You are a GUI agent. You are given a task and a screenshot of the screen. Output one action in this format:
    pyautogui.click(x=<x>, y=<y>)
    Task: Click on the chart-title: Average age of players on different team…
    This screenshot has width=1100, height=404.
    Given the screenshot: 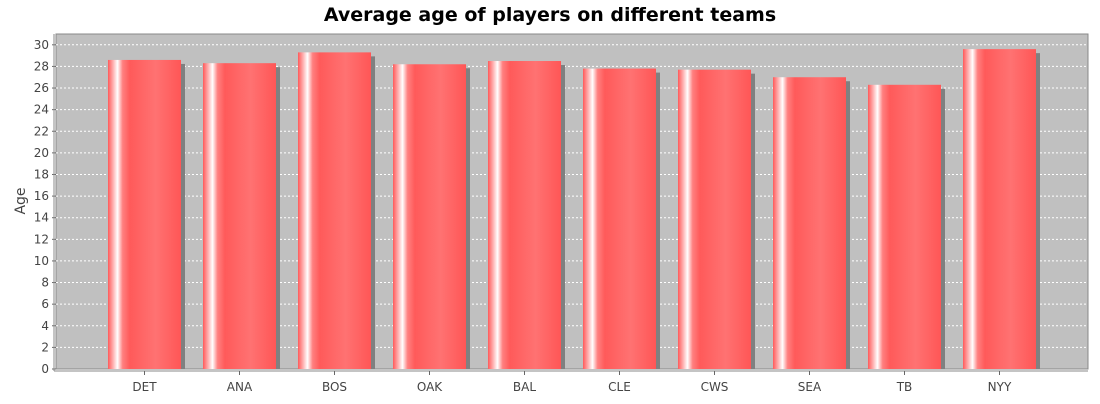 What is the action you would take?
    pyautogui.click(x=550, y=15)
    